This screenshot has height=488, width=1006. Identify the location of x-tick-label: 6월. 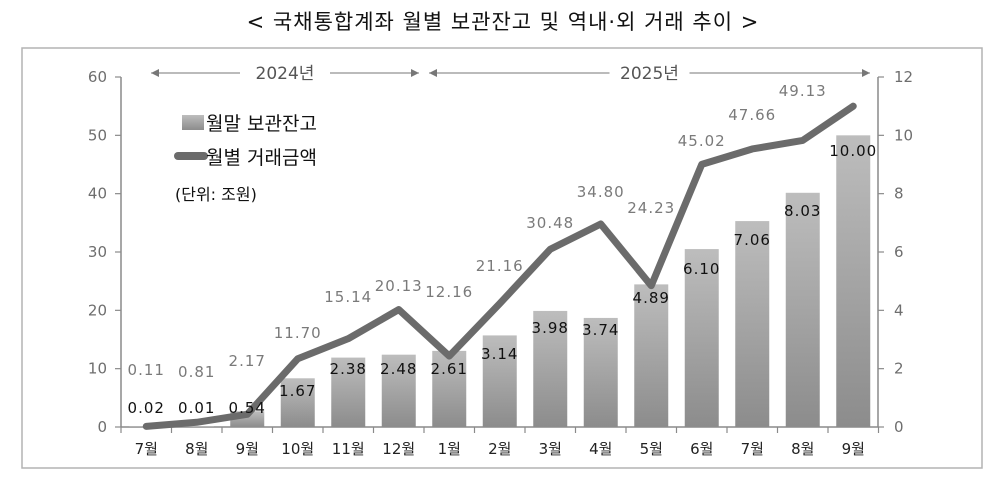
(701, 449).